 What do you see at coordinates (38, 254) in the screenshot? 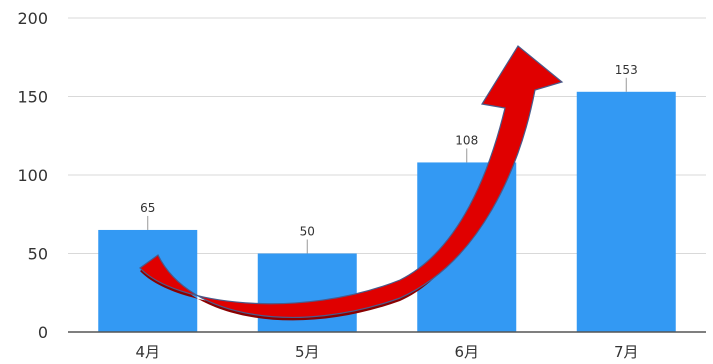
I see `y-tick-label: 50` at bounding box center [38, 254].